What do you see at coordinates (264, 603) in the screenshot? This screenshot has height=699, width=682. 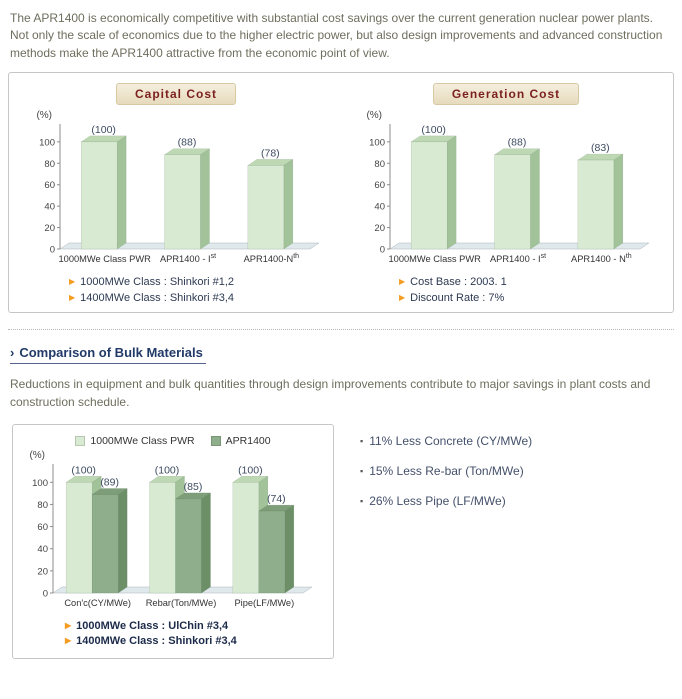 I see `svg-text: Pipe(LF/MWe)` at bounding box center [264, 603].